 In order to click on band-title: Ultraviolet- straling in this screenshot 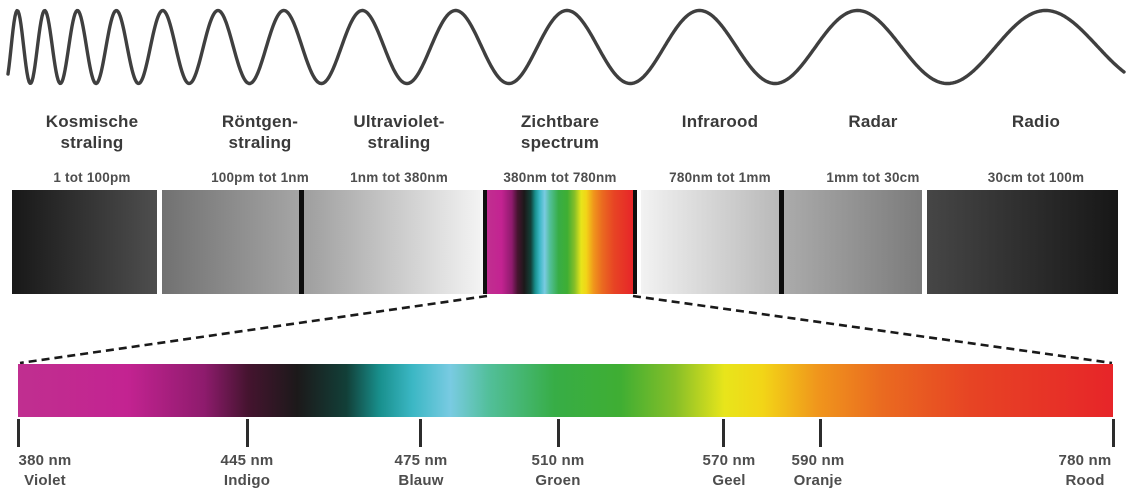, I will do `click(399, 132)`.